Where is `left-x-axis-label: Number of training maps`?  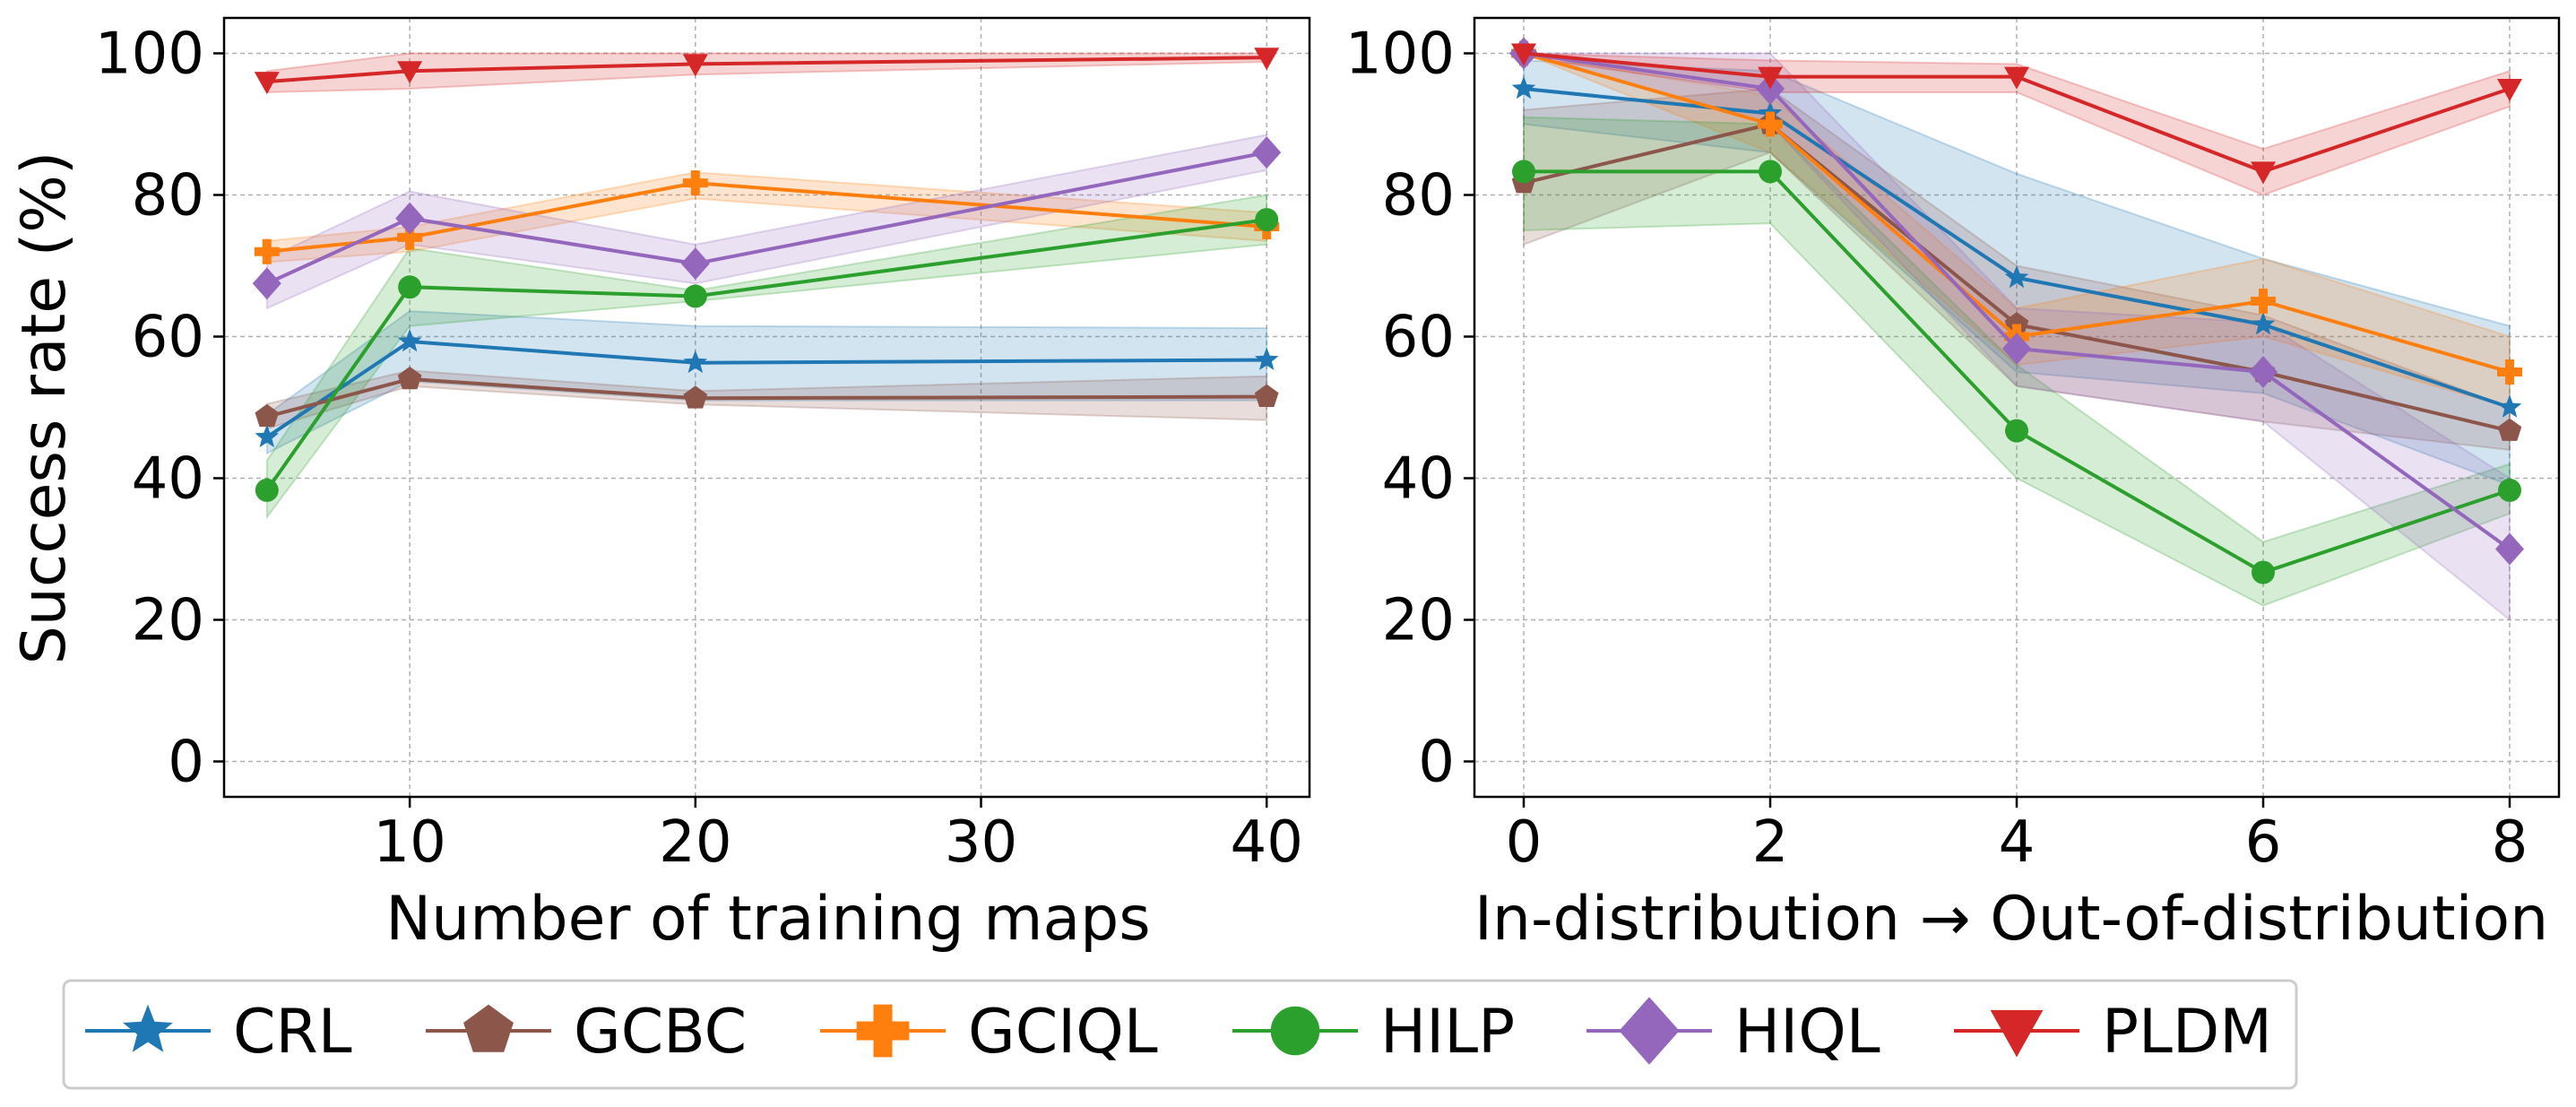 left-x-axis-label: Number of training maps is located at coordinates (768, 919).